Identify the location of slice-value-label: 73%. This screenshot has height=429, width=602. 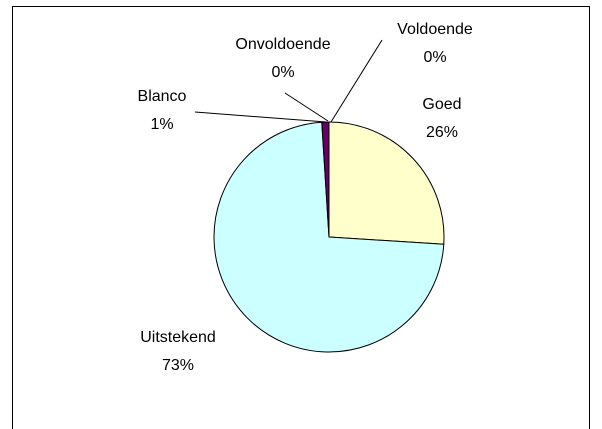
(178, 365).